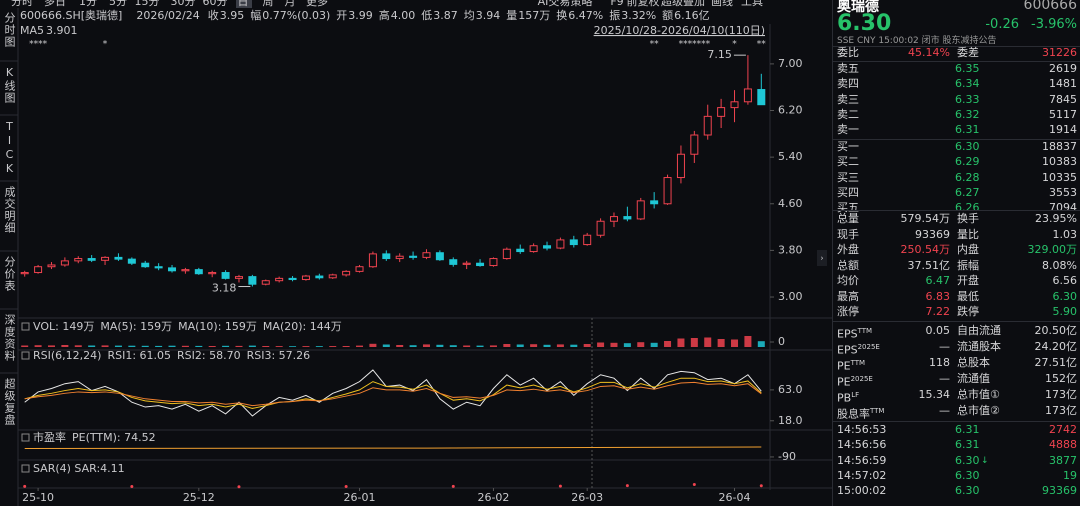  I want to click on toolbar-tab: 日, so click(243, 4).